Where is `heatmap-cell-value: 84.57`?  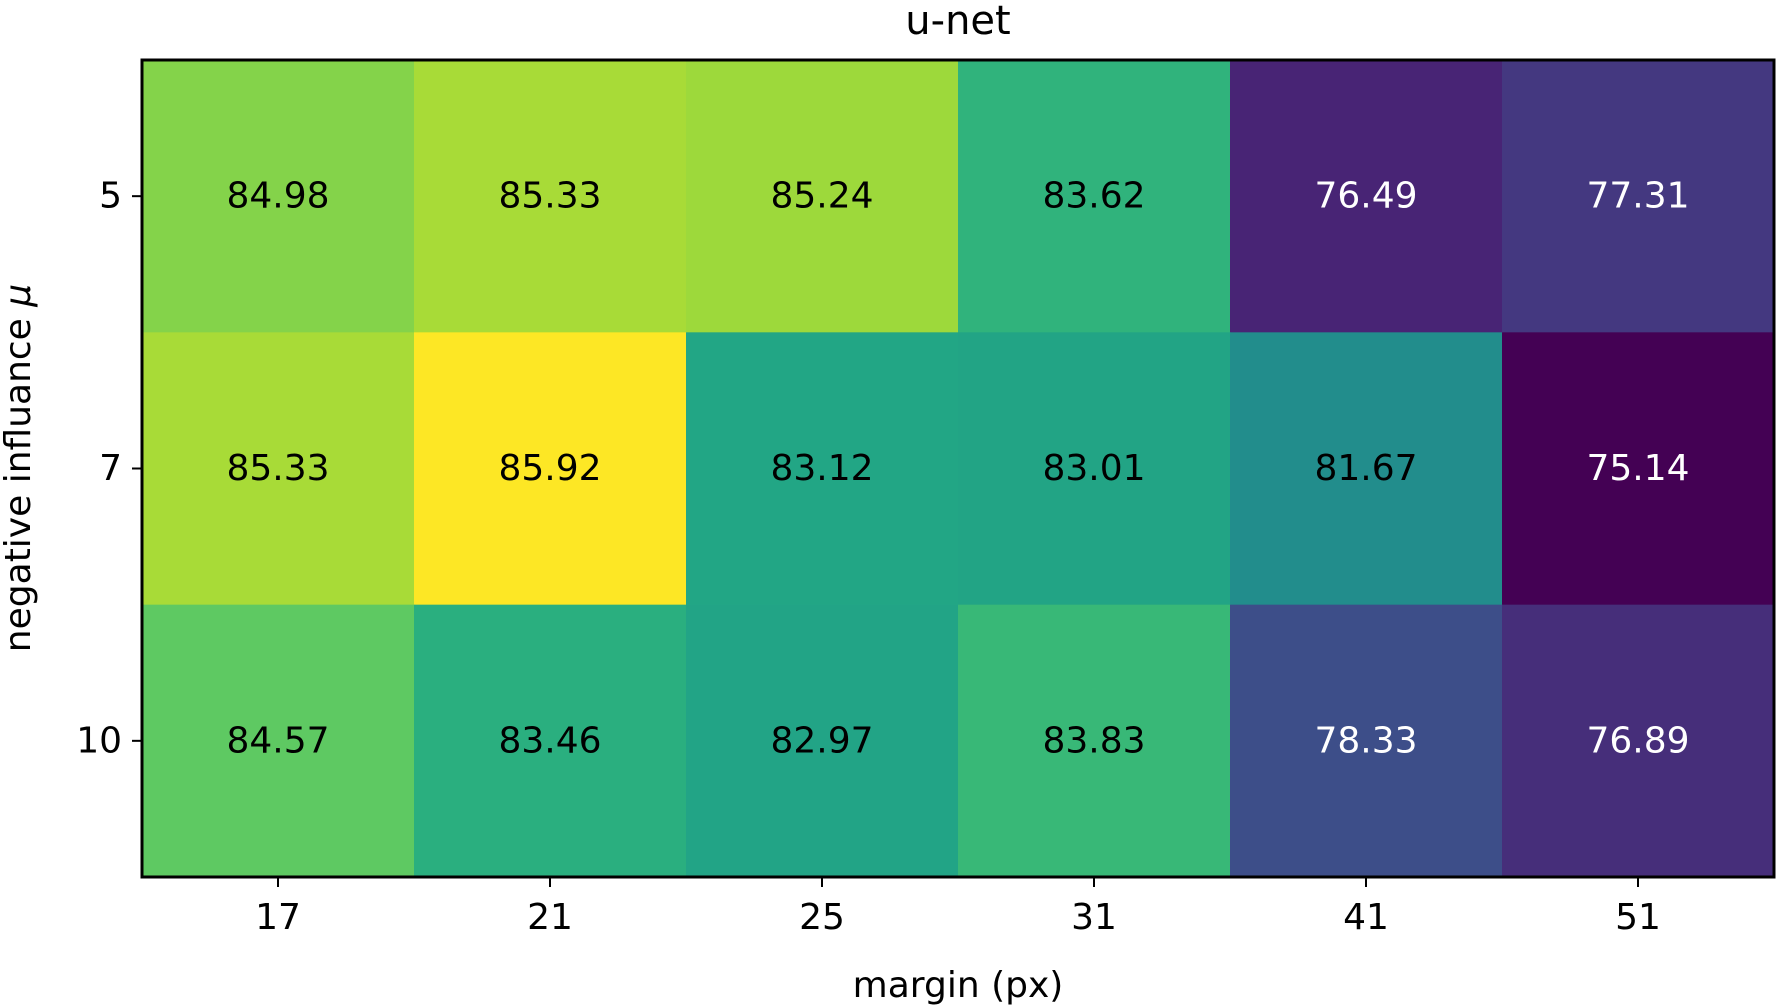 heatmap-cell-value: 84.57 is located at coordinates (277, 740).